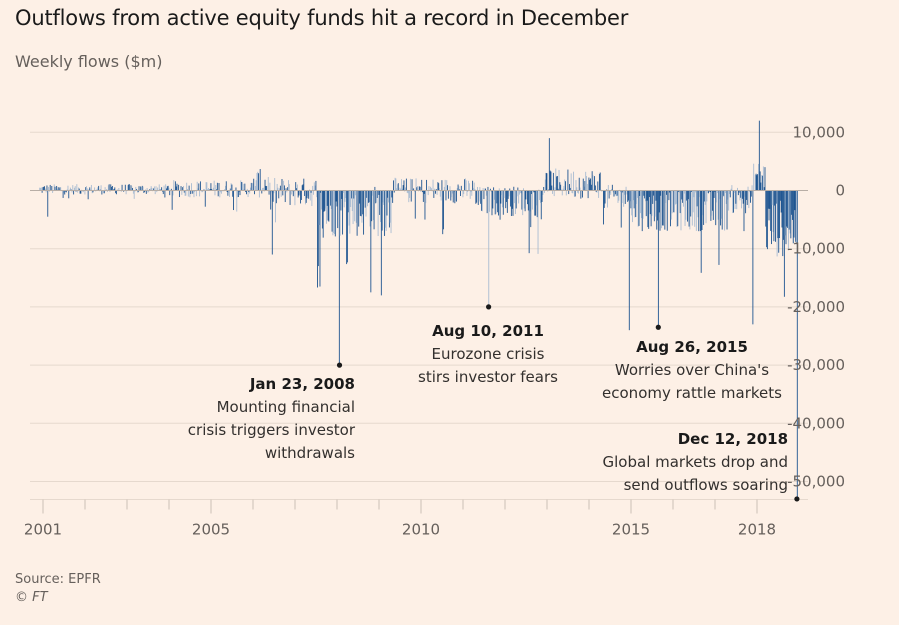 Image resolution: width=899 pixels, height=625 pixels. Describe the element at coordinates (489, 307) in the screenshot. I see `annotation-dot` at that location.